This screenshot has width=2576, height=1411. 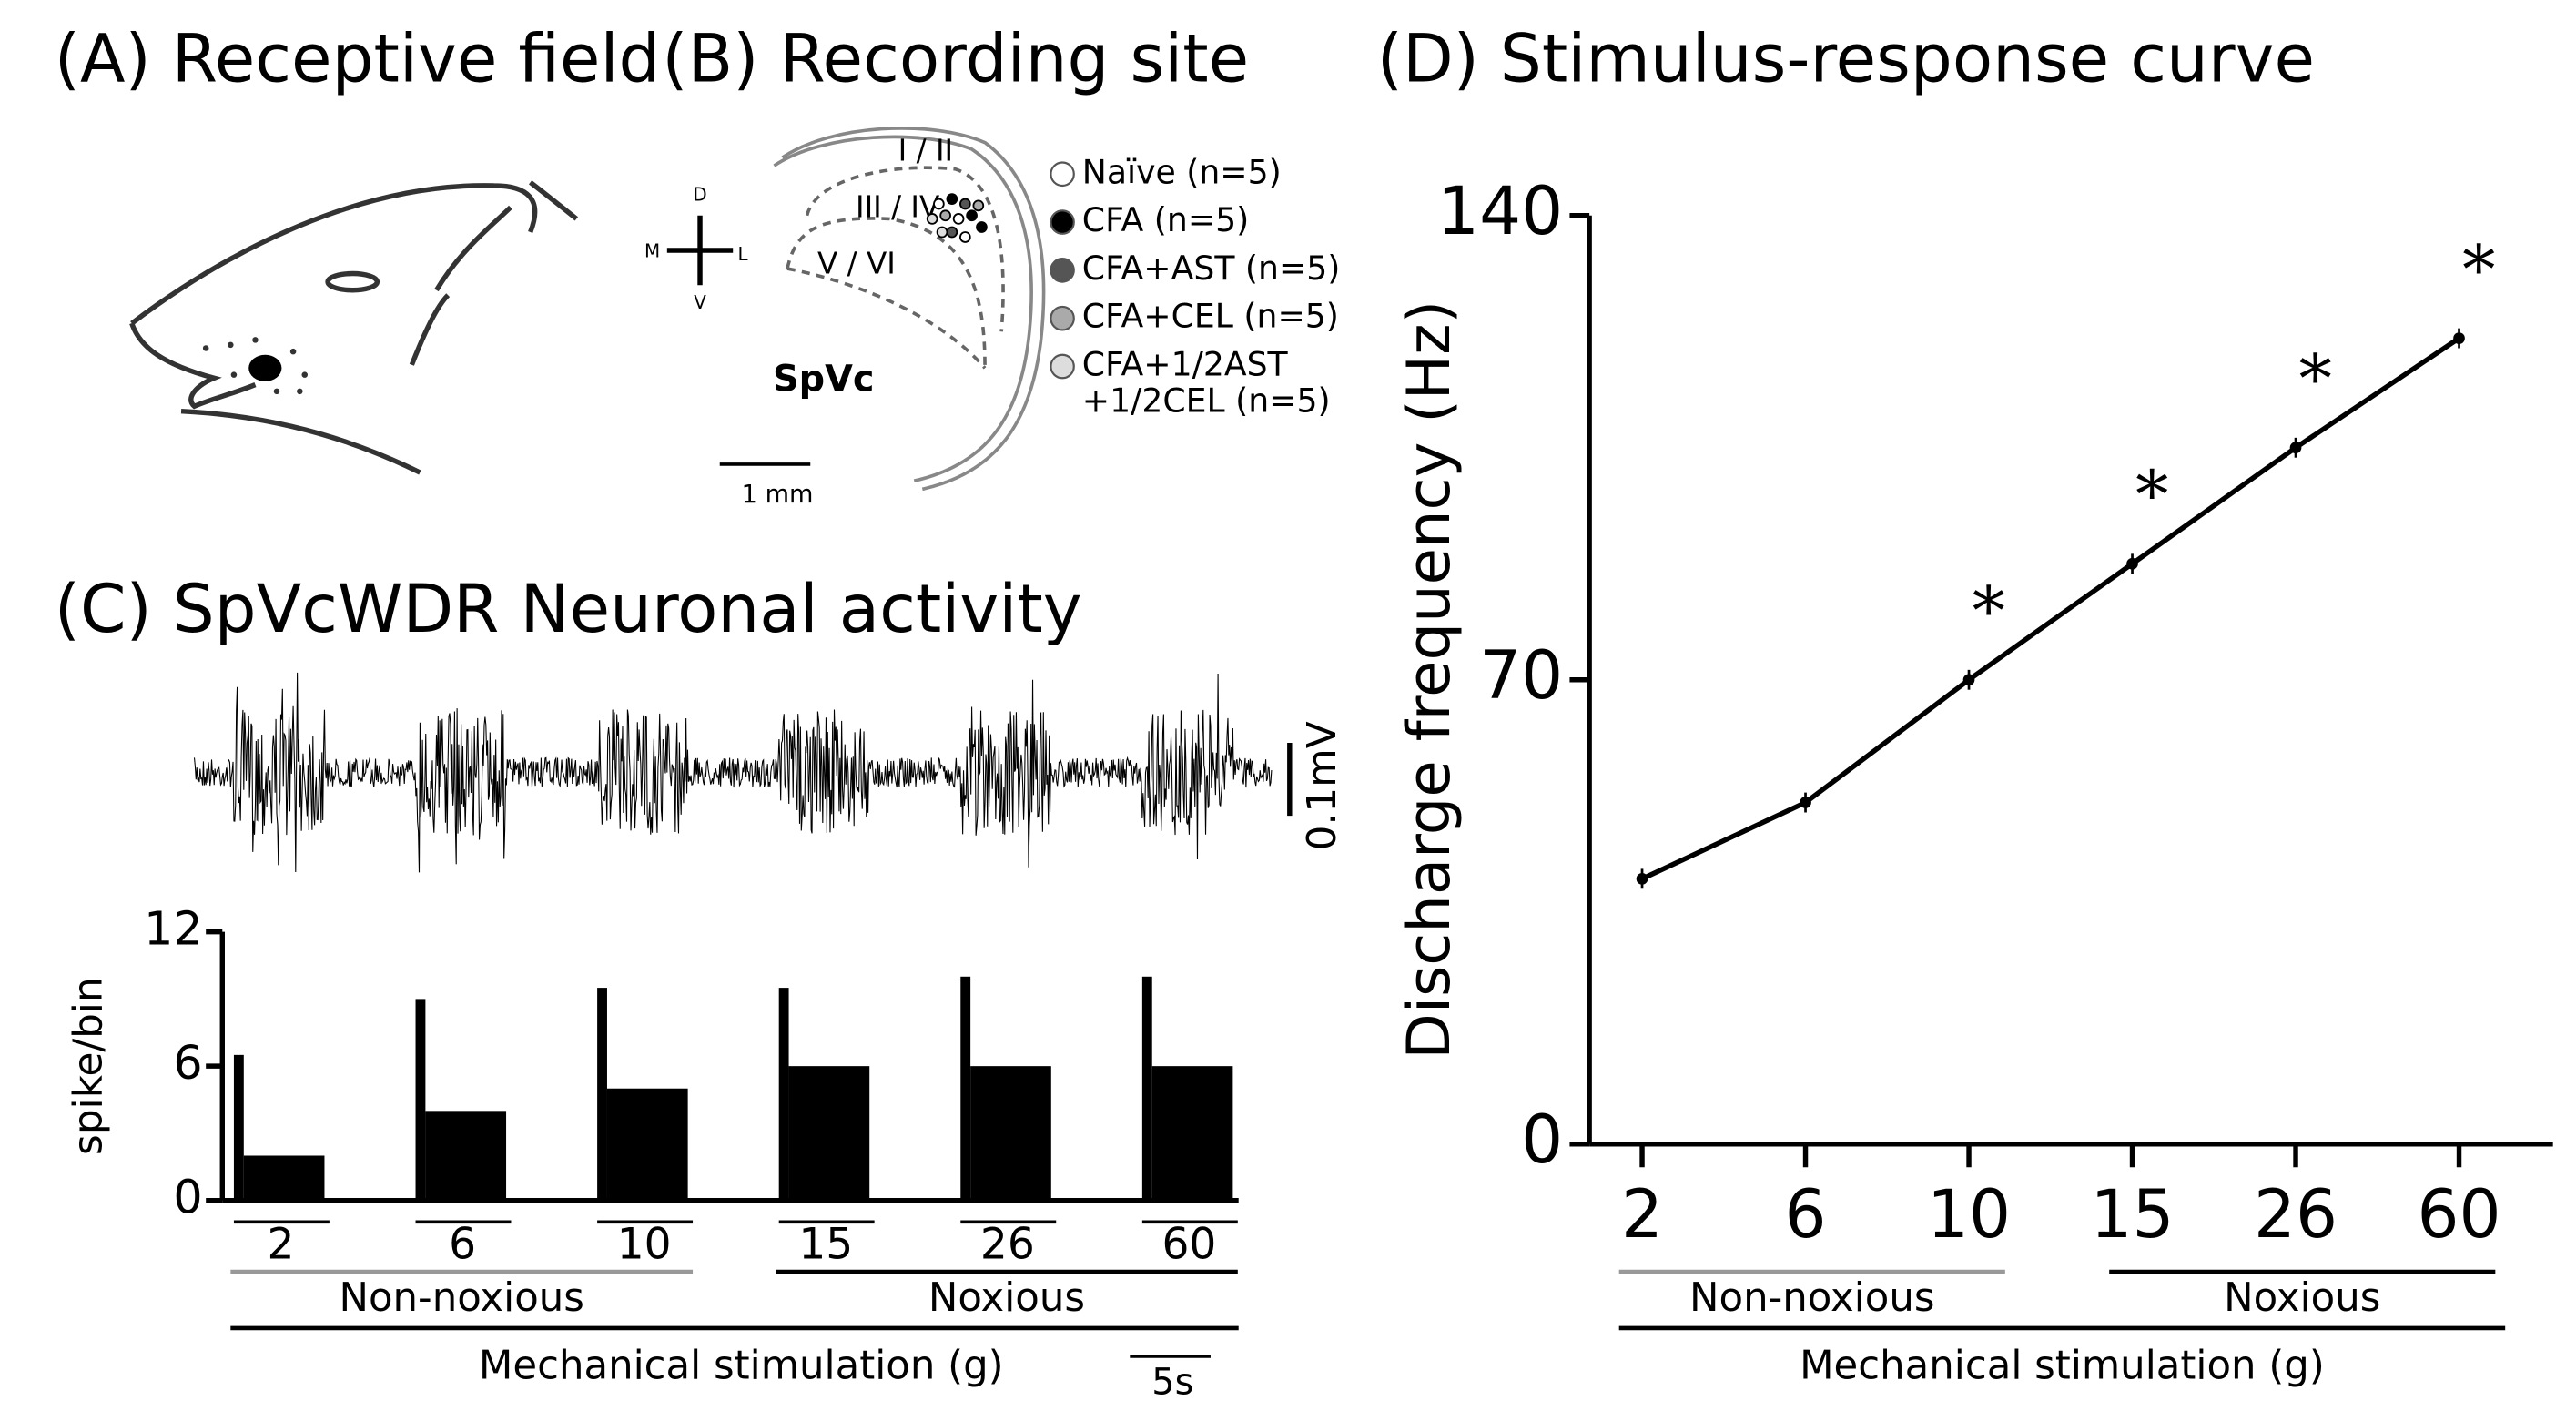 What do you see at coordinates (898, 206) in the screenshot?
I see `layer-label: III / IV` at bounding box center [898, 206].